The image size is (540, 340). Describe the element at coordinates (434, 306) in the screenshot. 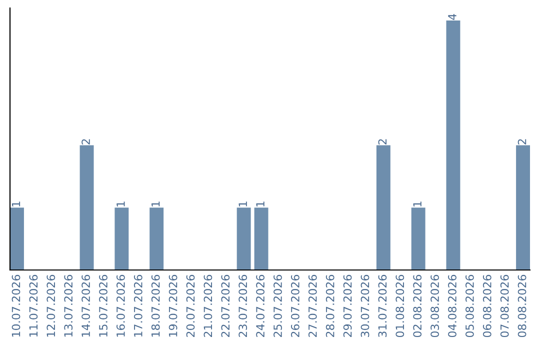

I see `x-tick-label: 03.08.2026` at that location.